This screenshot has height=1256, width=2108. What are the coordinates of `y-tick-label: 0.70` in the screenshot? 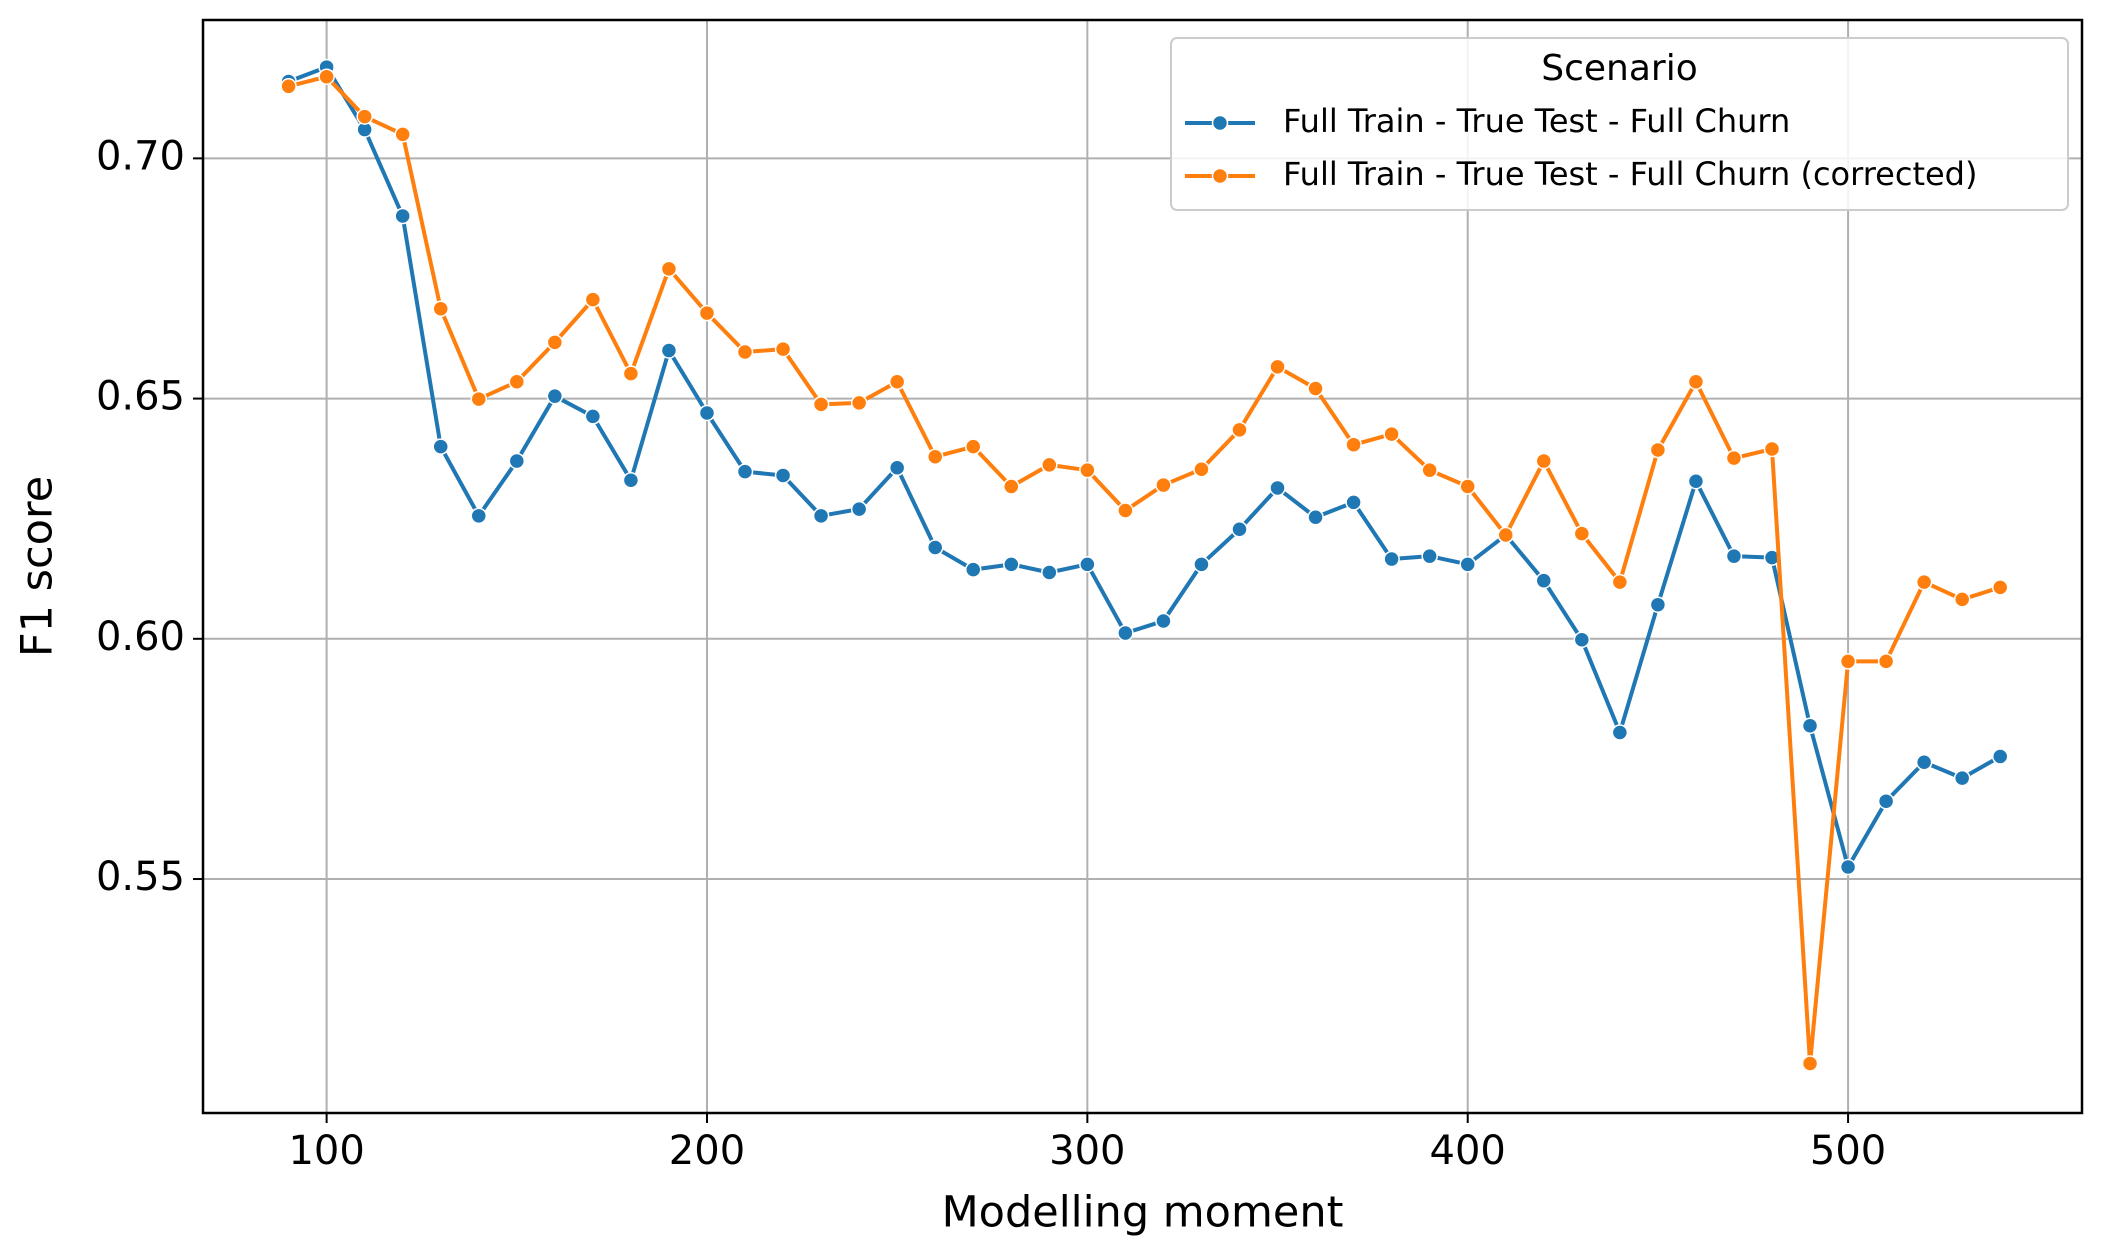 It's located at (140, 156).